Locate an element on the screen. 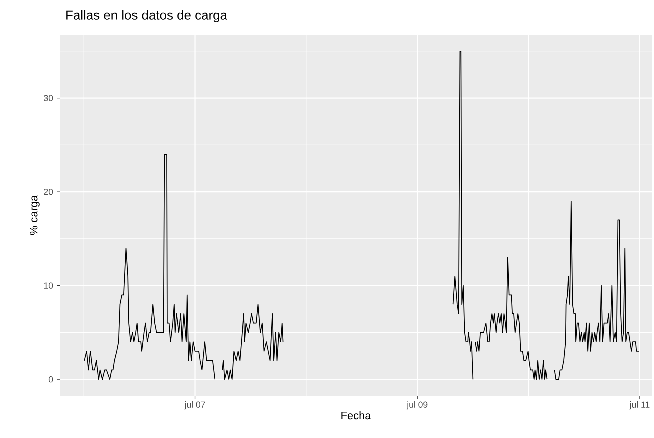 The height and width of the screenshot is (438, 654). x-tick-label: jul 11 is located at coordinates (640, 406).